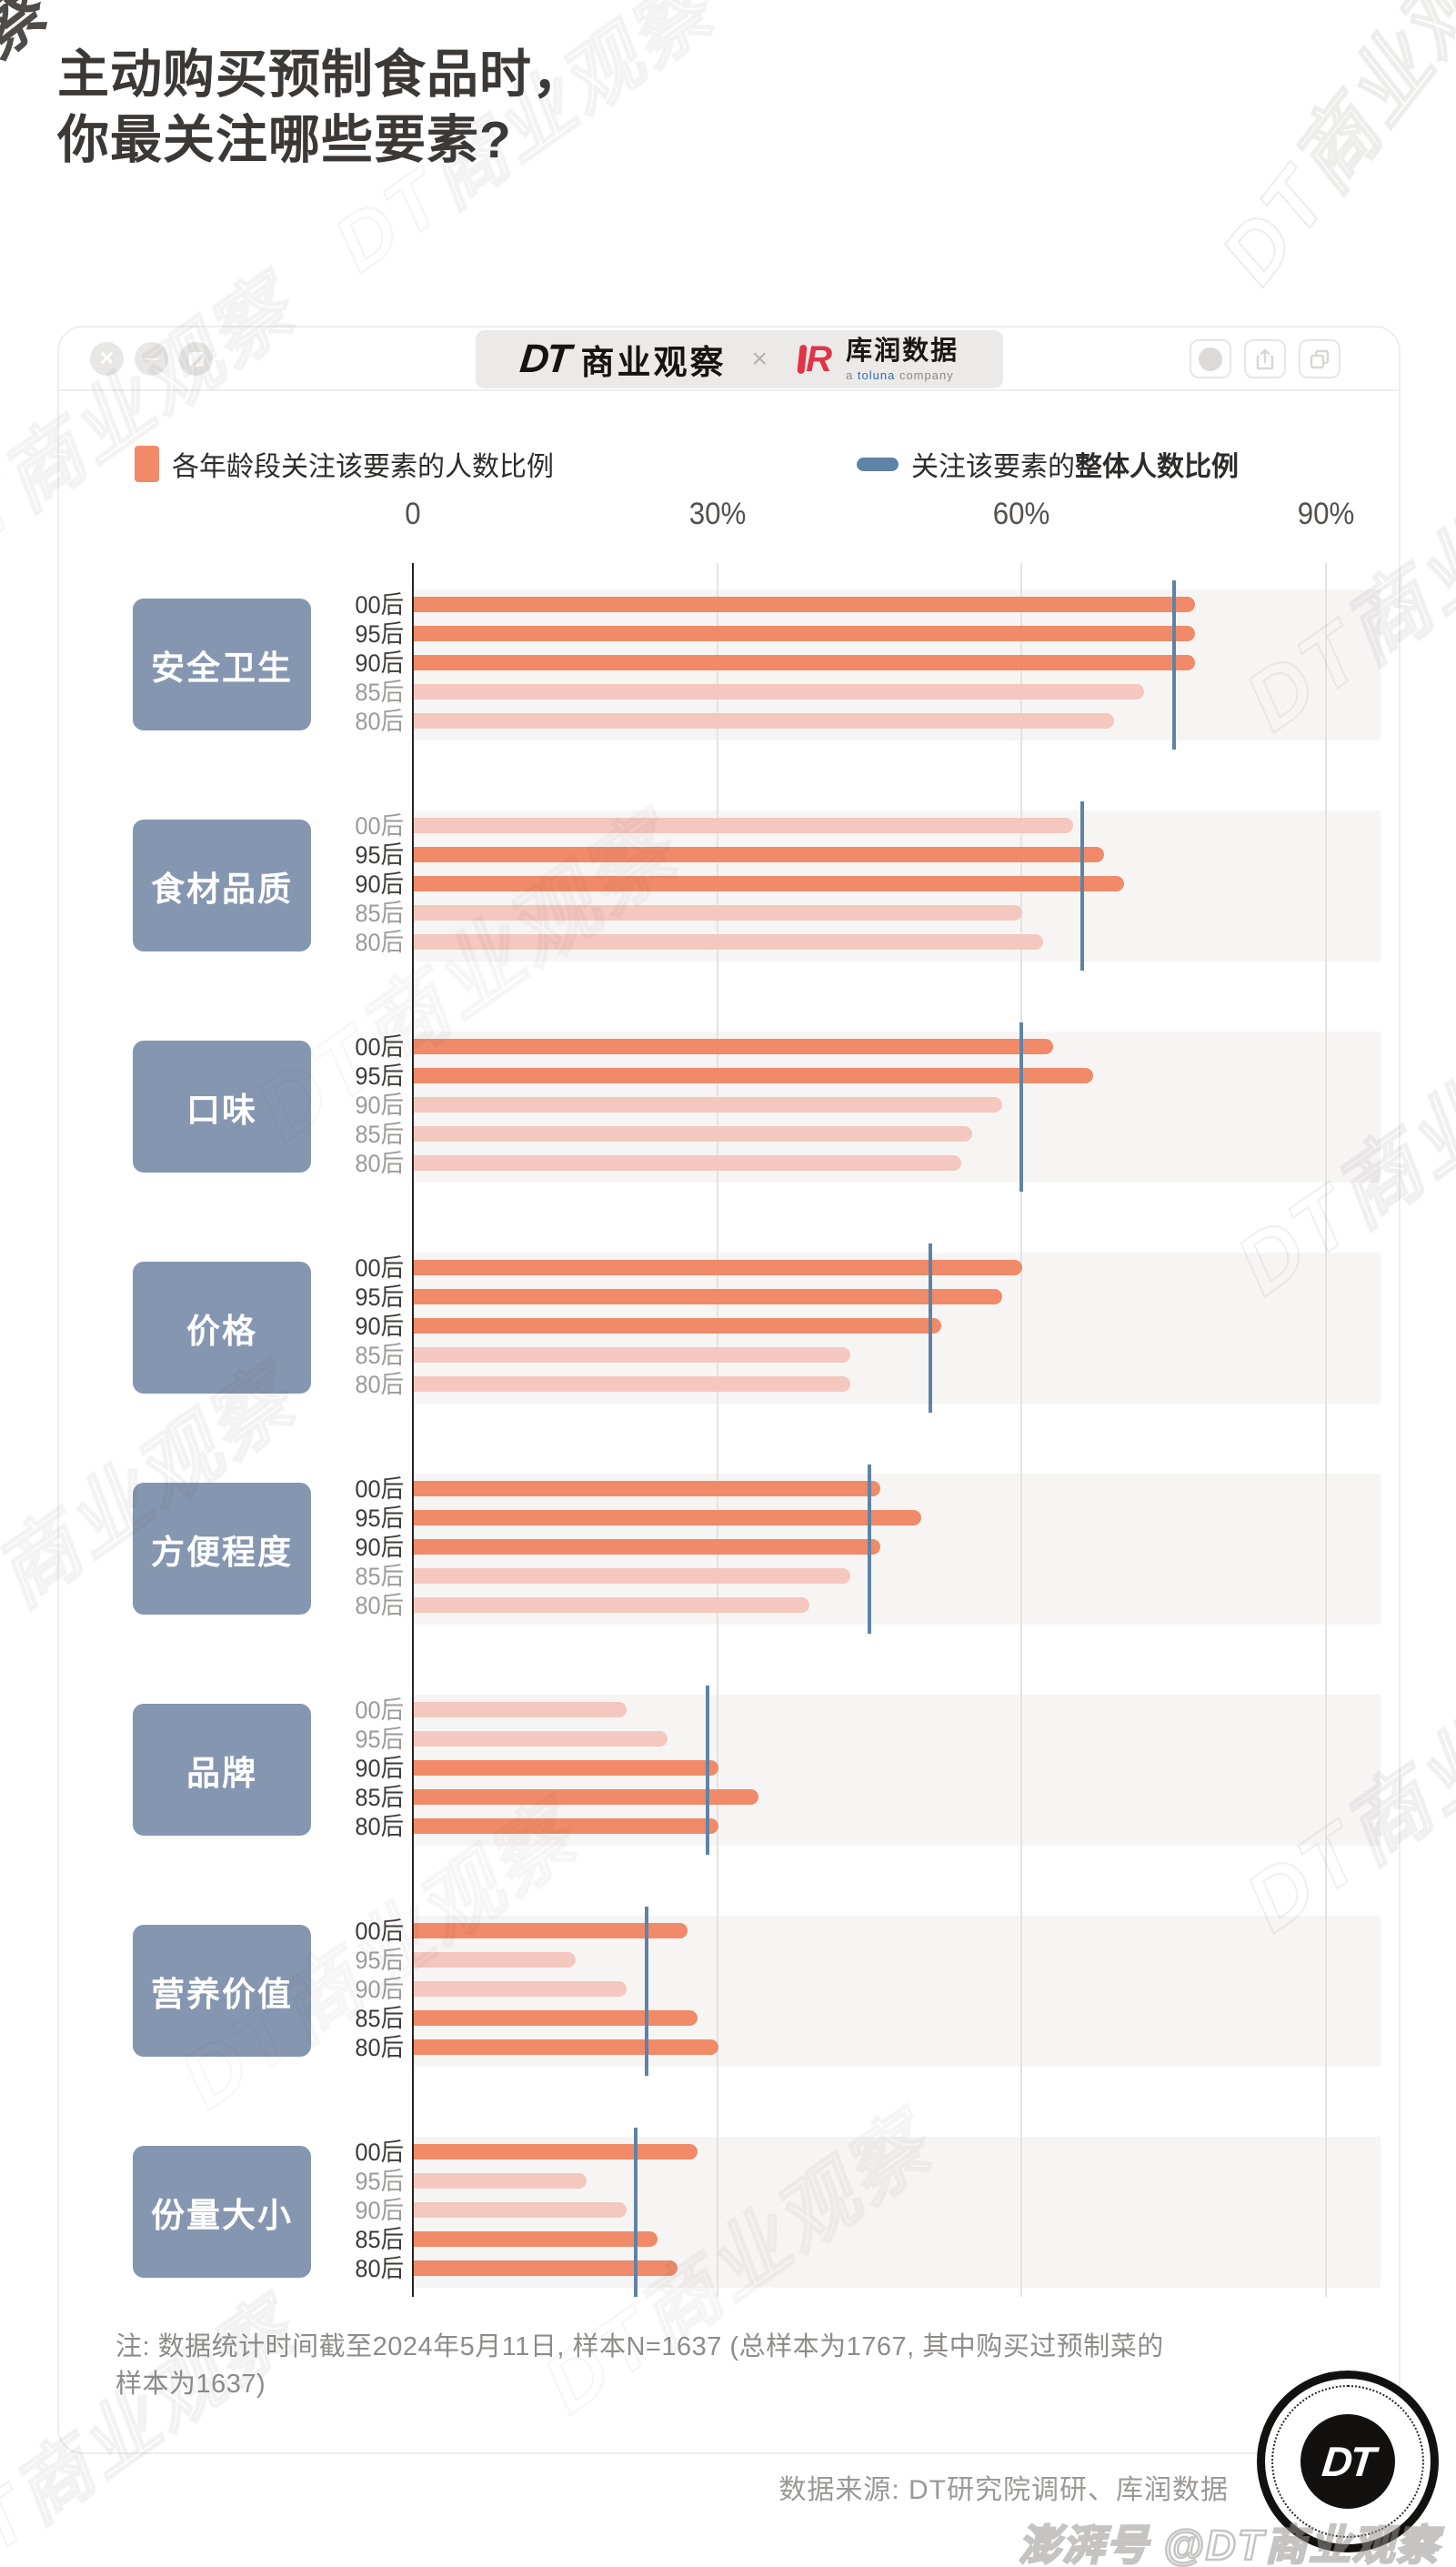  Describe the element at coordinates (222, 1991) in the screenshot. I see `category-box: 营养价值` at that location.